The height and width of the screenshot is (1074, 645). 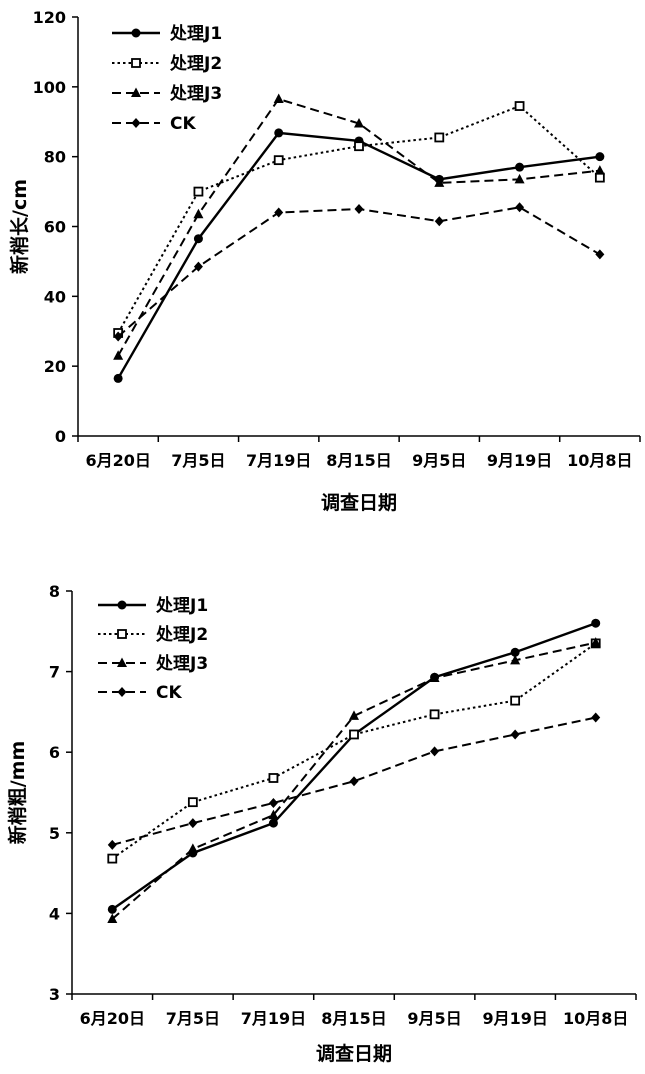 What do you see at coordinates (54, 833) in the screenshot?
I see `y-tick-label: 5` at bounding box center [54, 833].